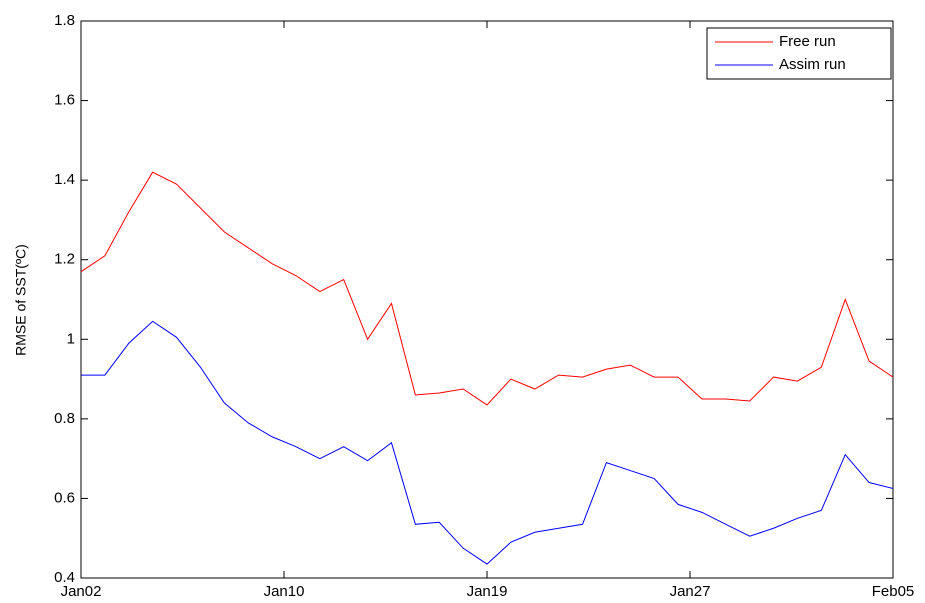 This screenshot has width=925, height=603. Describe the element at coordinates (71, 338) in the screenshot. I see `y-tick-label: 1` at that location.